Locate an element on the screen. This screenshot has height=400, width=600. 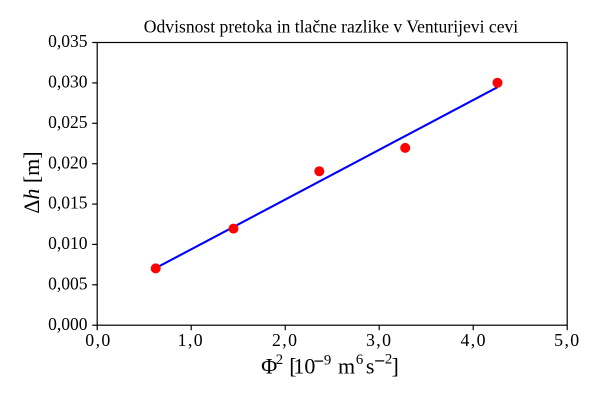
svg-text: 0,030 is located at coordinates (68, 82).